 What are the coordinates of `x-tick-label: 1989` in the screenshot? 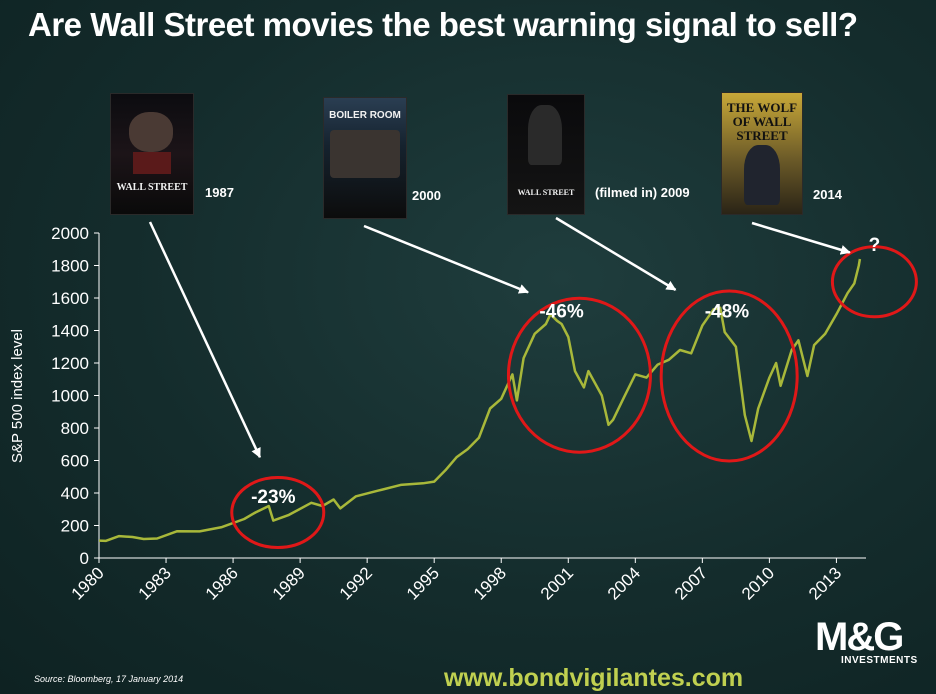 It's located at (289, 583).